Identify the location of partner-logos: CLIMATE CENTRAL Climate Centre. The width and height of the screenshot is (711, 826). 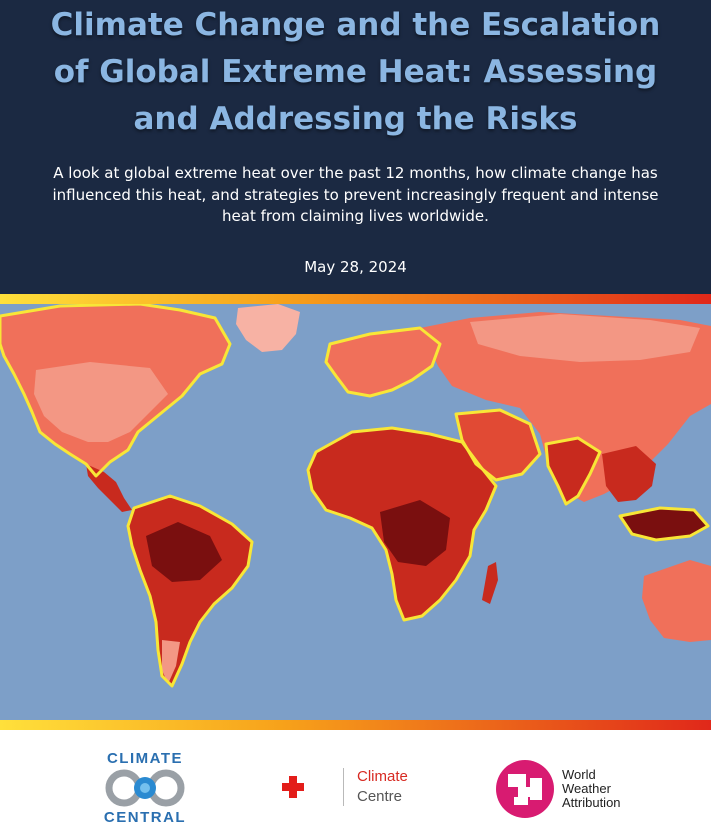
(355, 778).